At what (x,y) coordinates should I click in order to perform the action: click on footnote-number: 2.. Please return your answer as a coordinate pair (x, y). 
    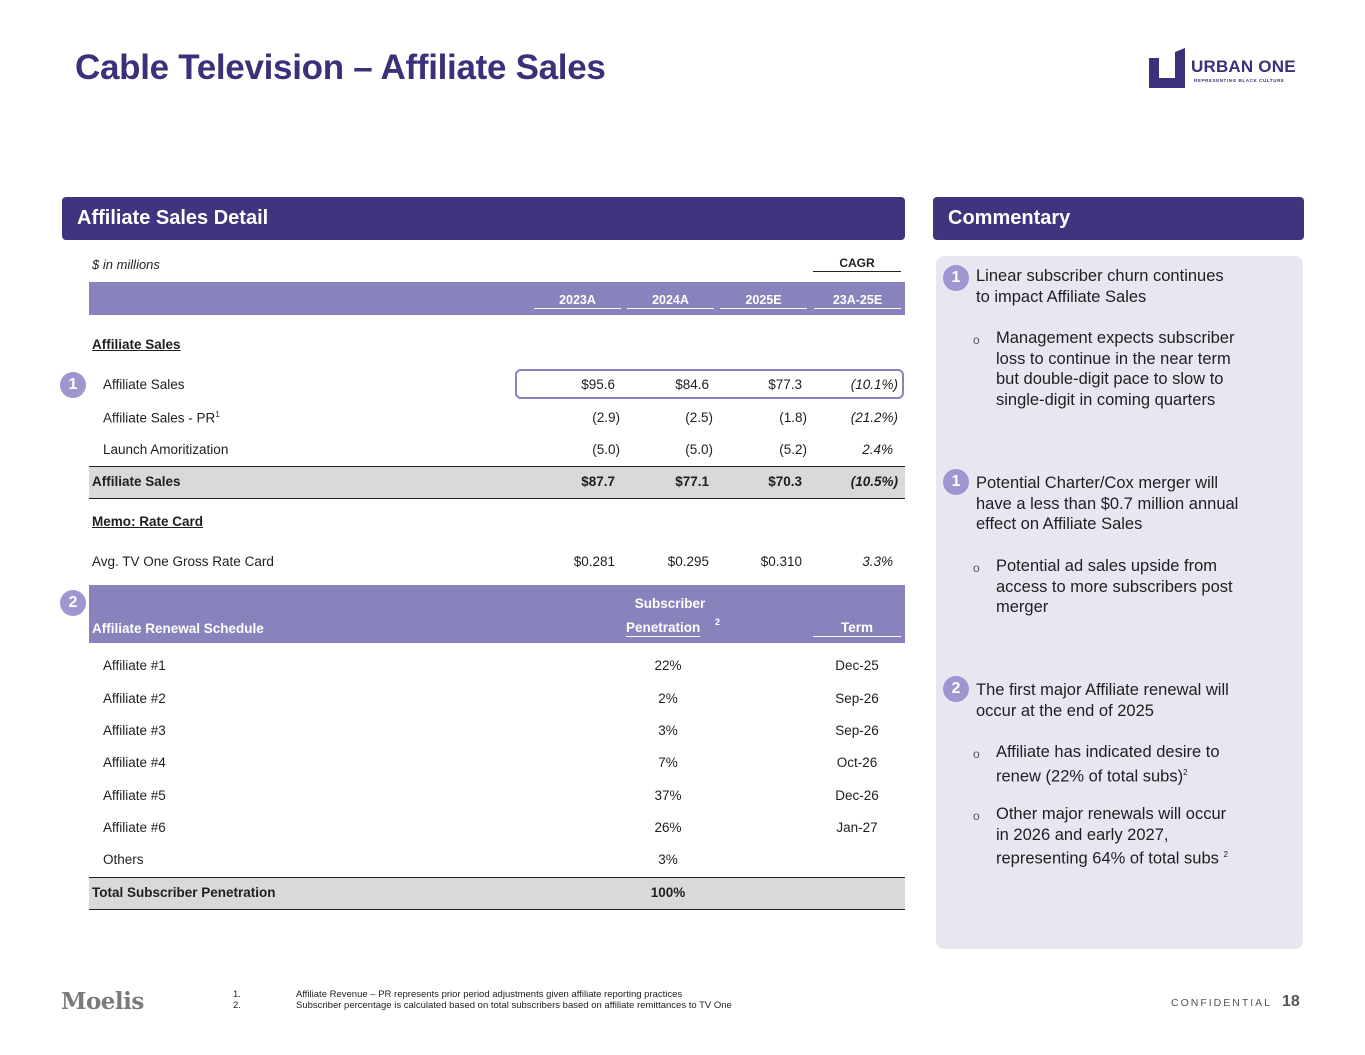
    Looking at the image, I should click on (237, 1005).